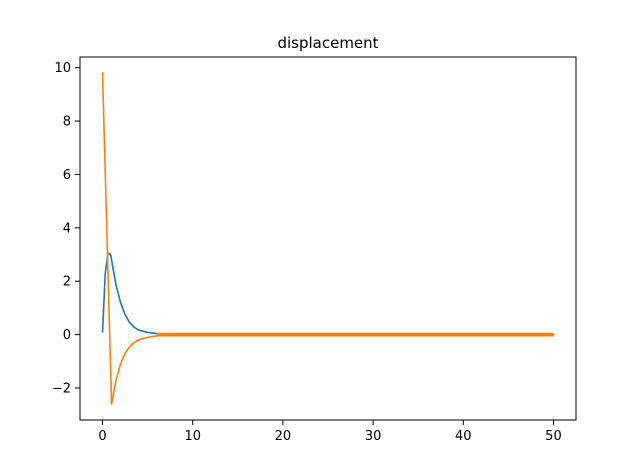  What do you see at coordinates (327, 43) in the screenshot?
I see `chart-title: displacement` at bounding box center [327, 43].